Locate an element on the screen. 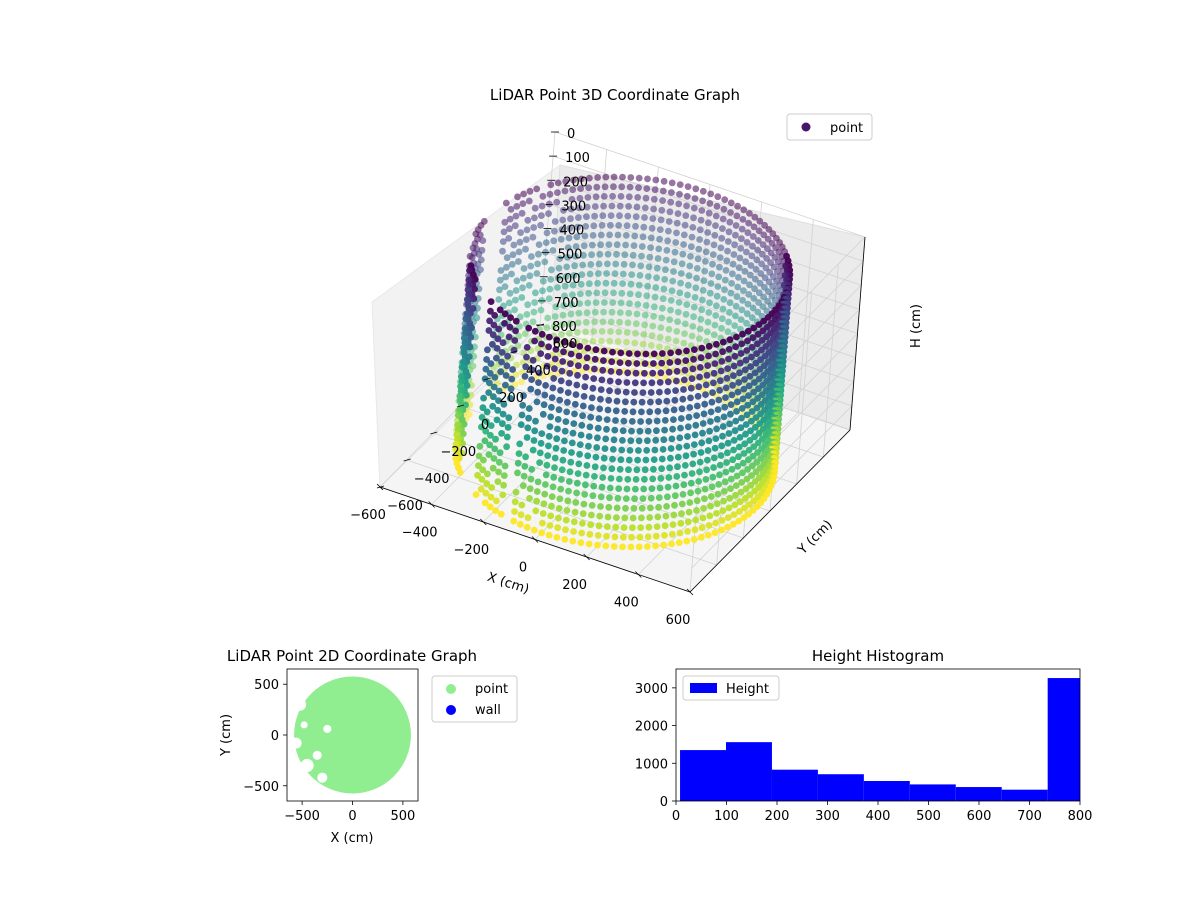  y-axis-line is located at coordinates (770, 511).